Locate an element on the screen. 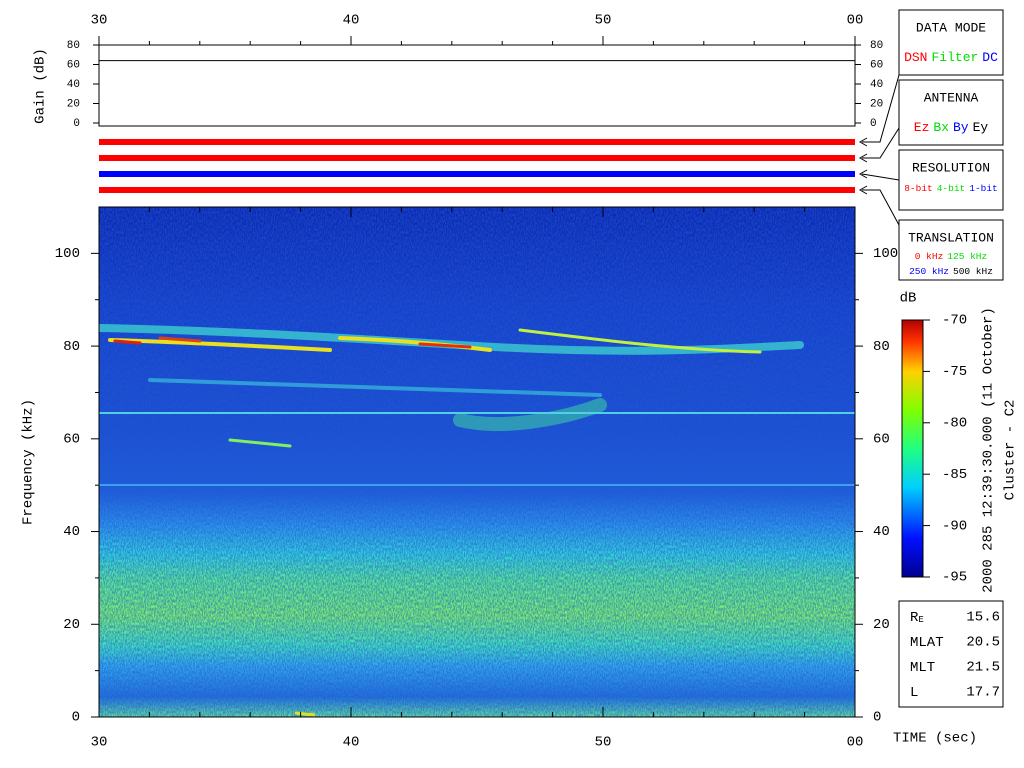  legend-title: TRANSLATION is located at coordinates (951, 237).